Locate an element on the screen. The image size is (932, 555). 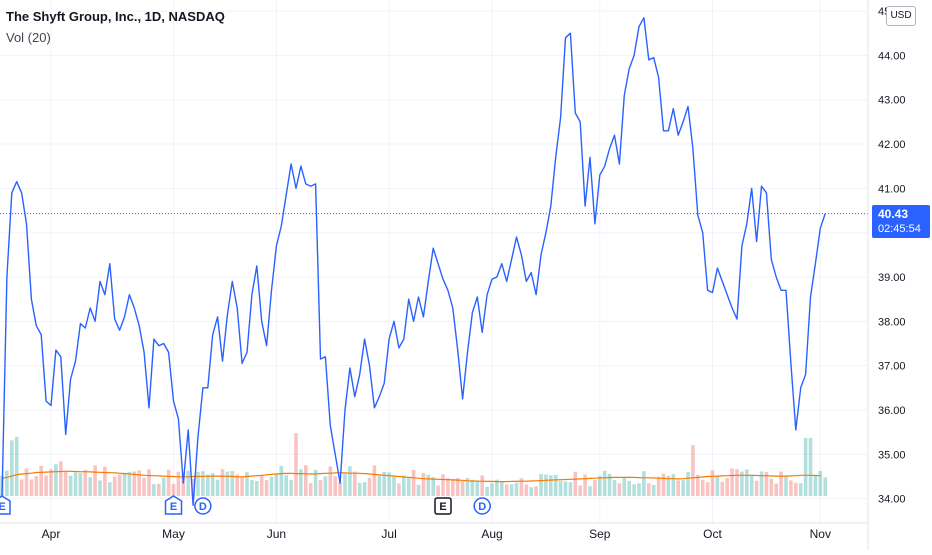
last-price-value: 40.43 is located at coordinates (893, 214).